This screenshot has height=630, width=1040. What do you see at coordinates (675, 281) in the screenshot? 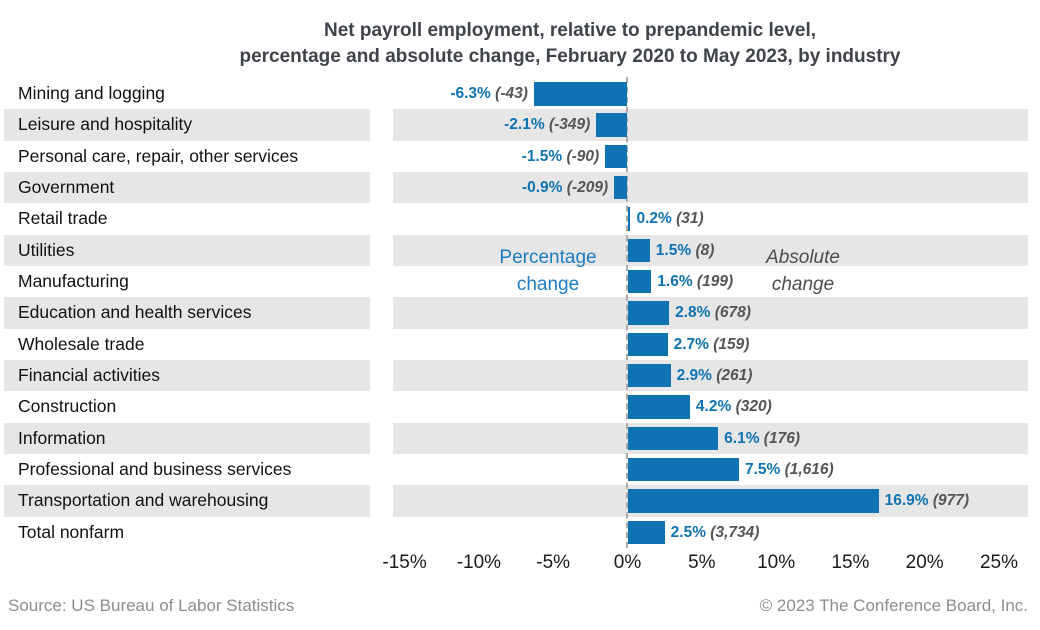
I see `percent-value: 1.6%` at bounding box center [675, 281].